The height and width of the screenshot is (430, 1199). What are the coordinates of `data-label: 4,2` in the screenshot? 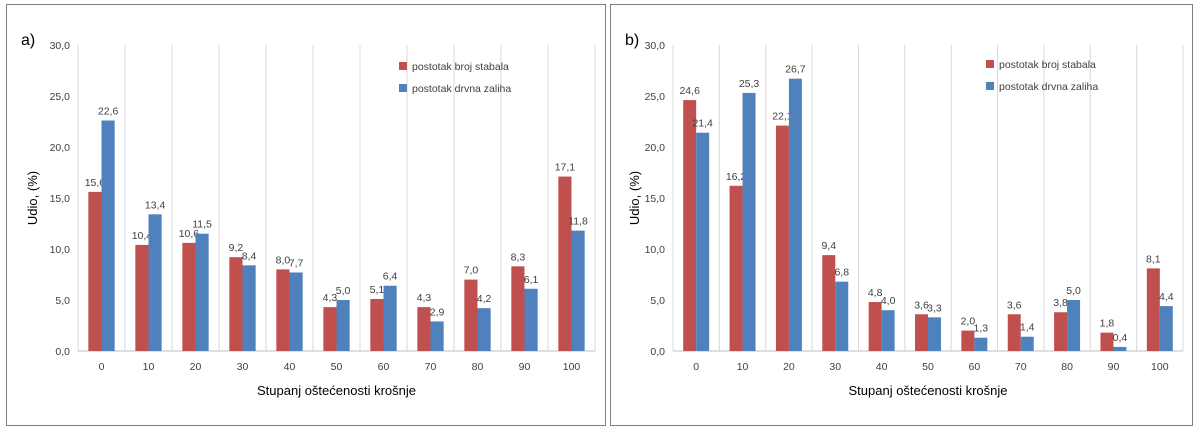 It's located at (484, 299).